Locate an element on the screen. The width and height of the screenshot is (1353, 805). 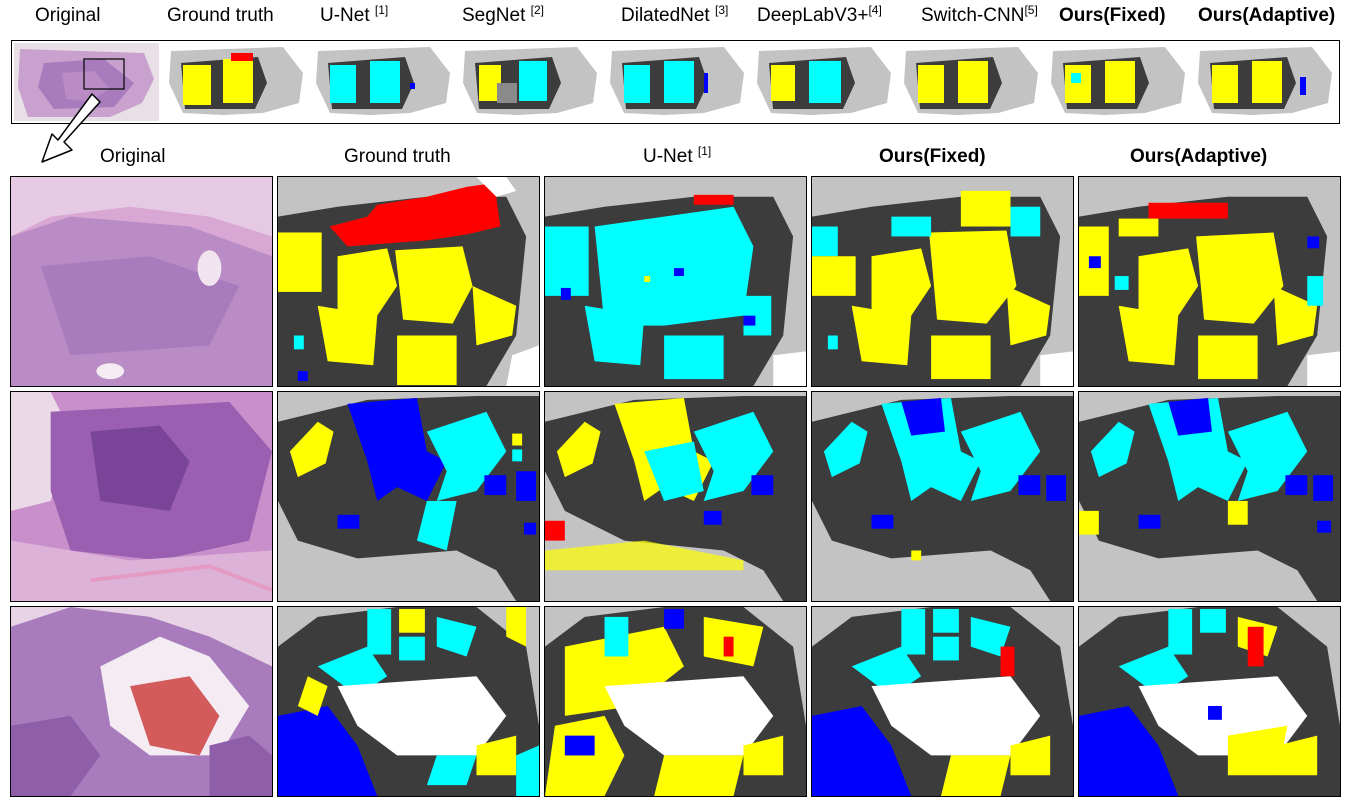
row3-original-image is located at coordinates (141, 701).